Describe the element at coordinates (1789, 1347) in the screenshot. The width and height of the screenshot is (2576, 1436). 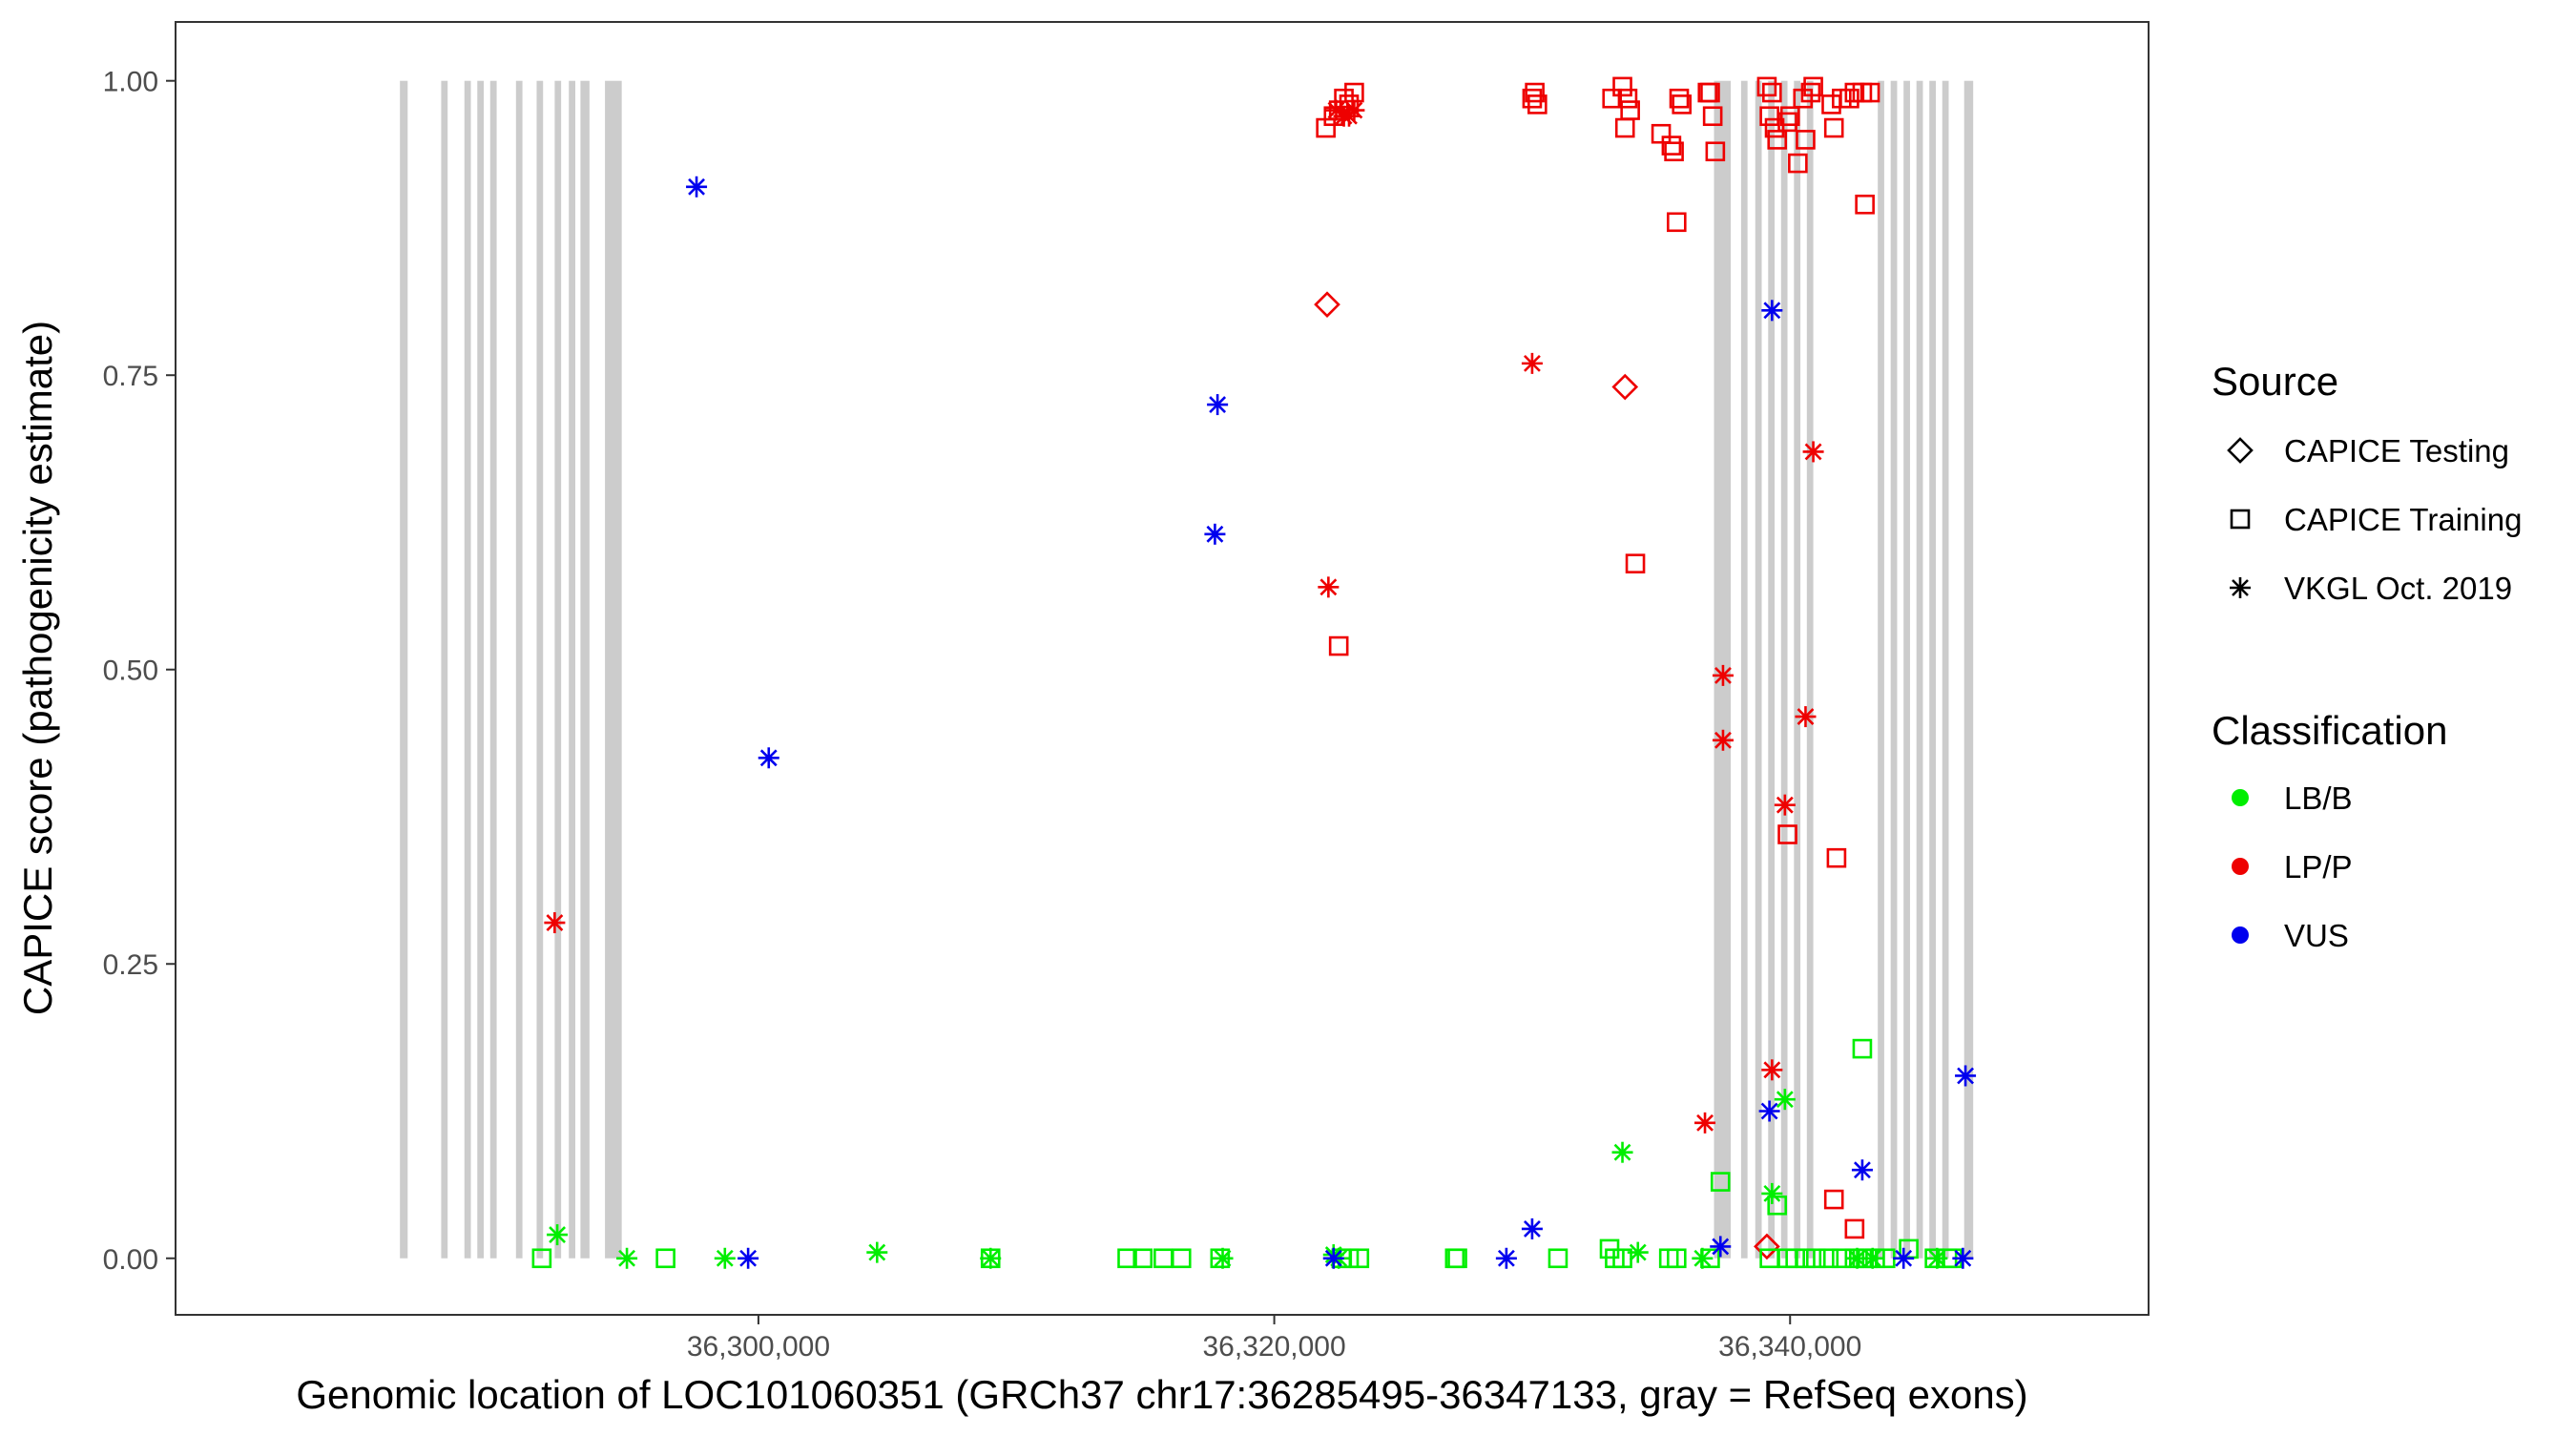
I see `x-tick-label: 36,340,000` at that location.